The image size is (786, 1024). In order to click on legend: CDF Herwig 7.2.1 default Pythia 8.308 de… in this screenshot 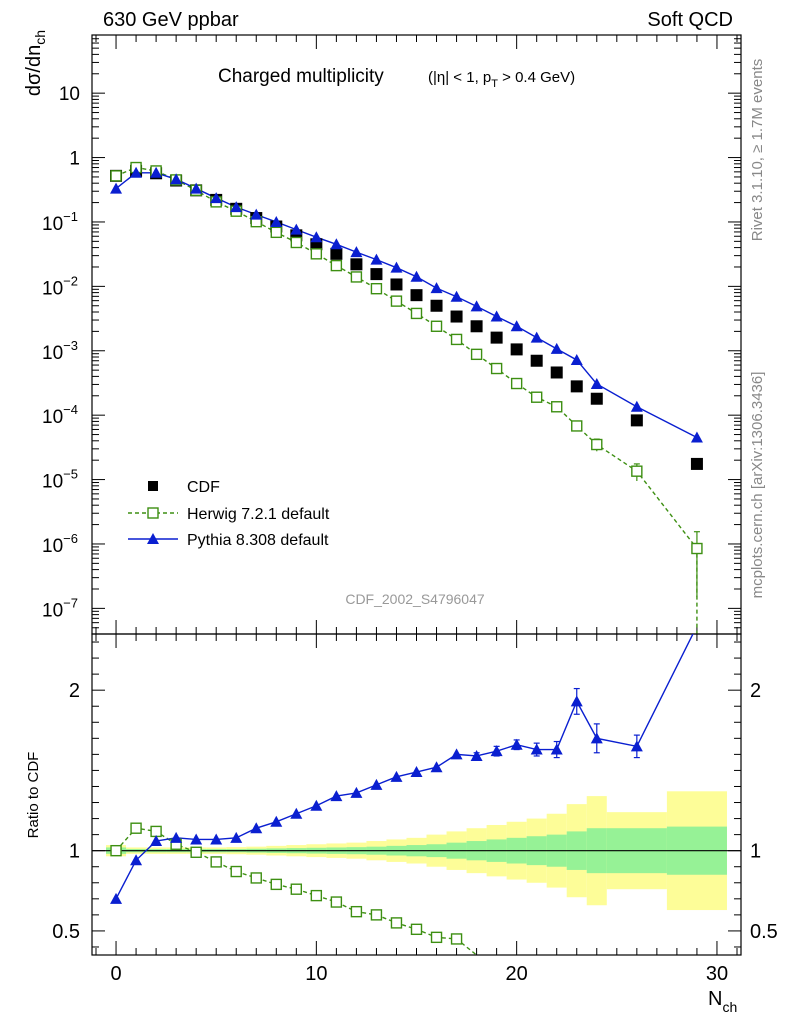, I will do `click(229, 514)`.